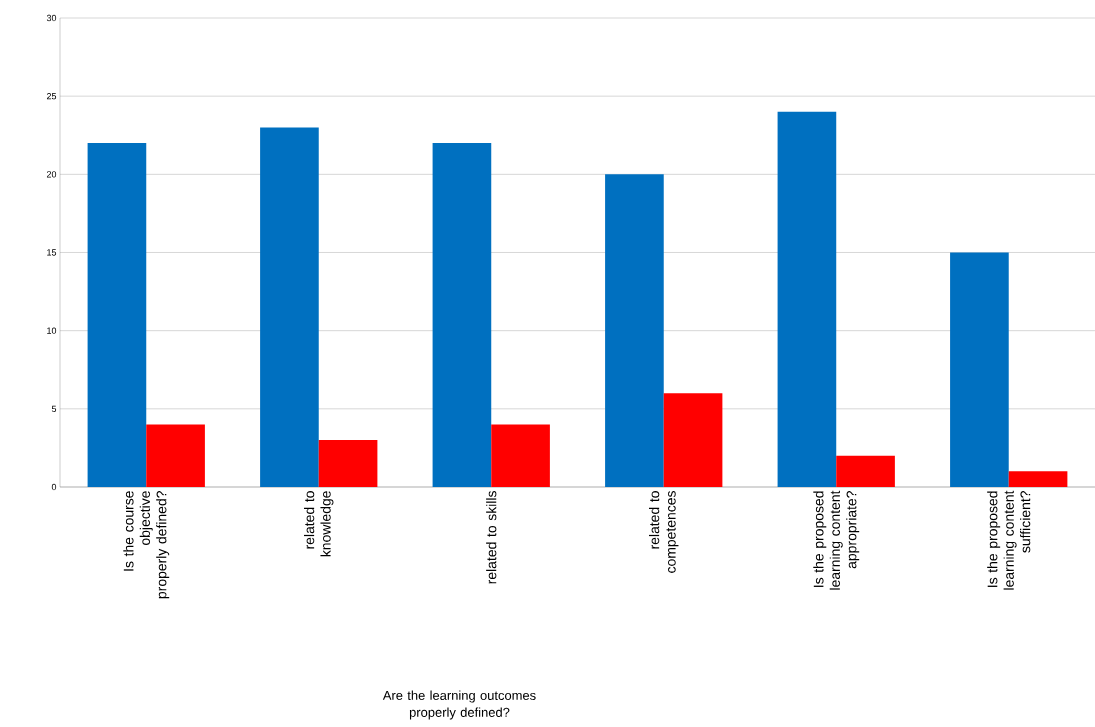  Describe the element at coordinates (1009, 540) in the screenshot. I see `x-tick-label: Is the proposed learning content sufficient?` at that location.